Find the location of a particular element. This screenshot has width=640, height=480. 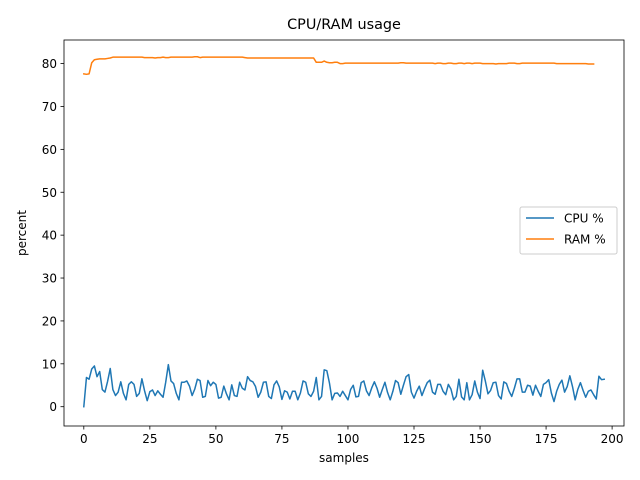

x-tick-label: 0 is located at coordinates (84, 439).